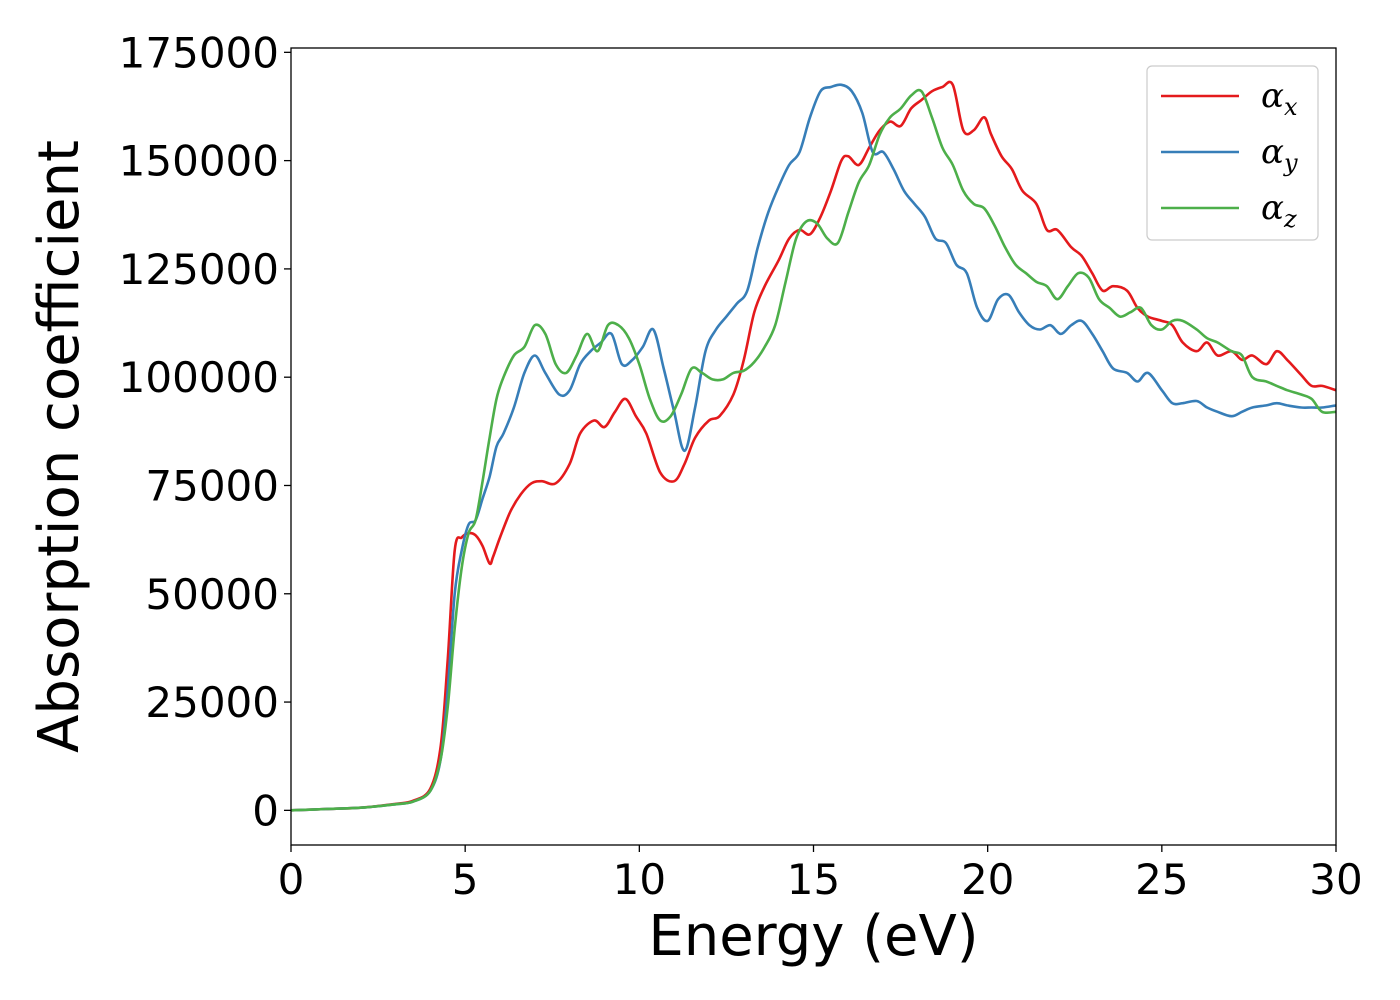  Describe the element at coordinates (813, 879) in the screenshot. I see `x-tick-label: 15` at that location.